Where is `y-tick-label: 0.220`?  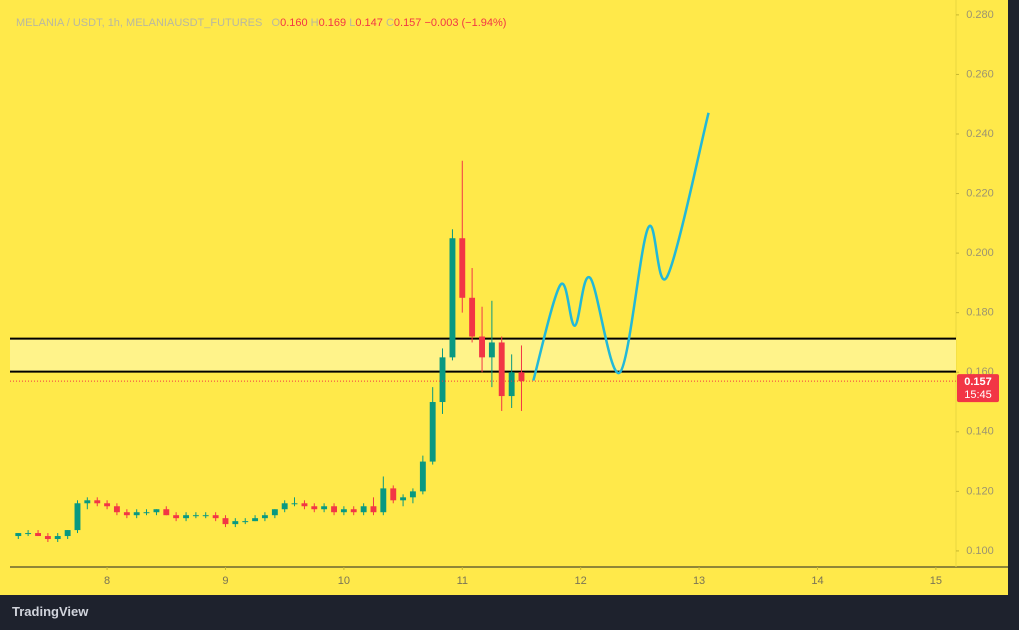
y-tick-label: 0.220 is located at coordinates (980, 193).